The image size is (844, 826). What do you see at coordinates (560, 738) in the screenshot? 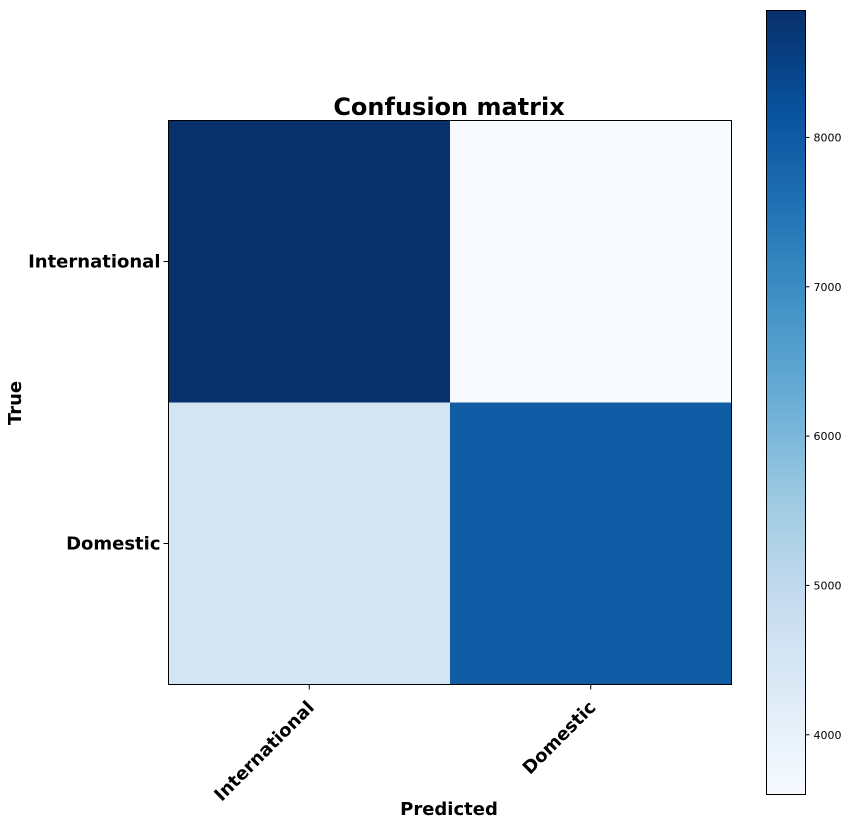
I see `x-tick-label: Domestic` at bounding box center [560, 738].